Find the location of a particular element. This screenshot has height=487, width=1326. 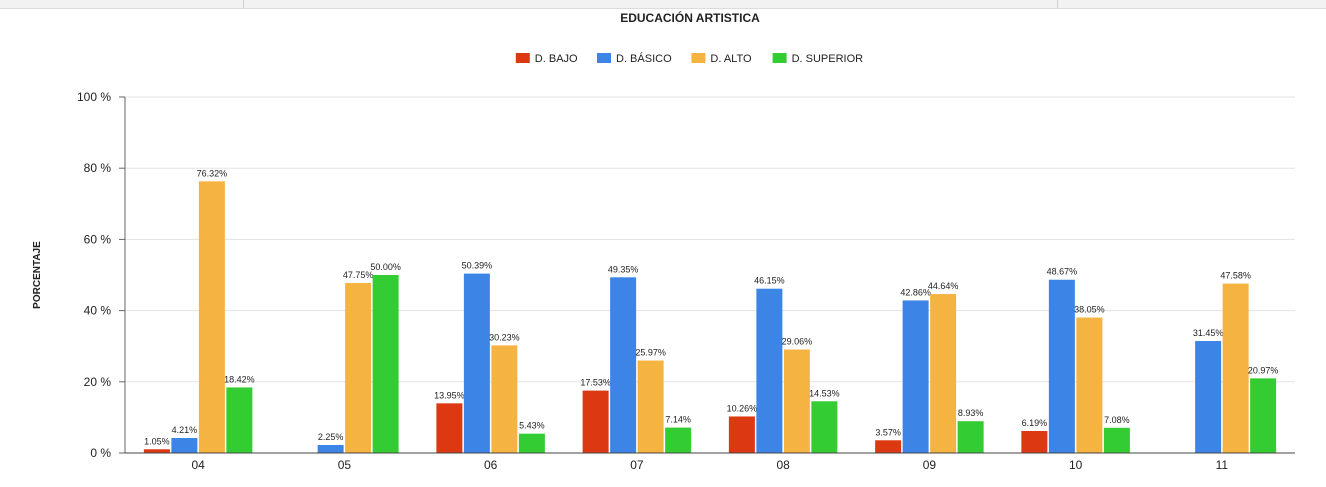

x-tick-label: 08 is located at coordinates (783, 465).